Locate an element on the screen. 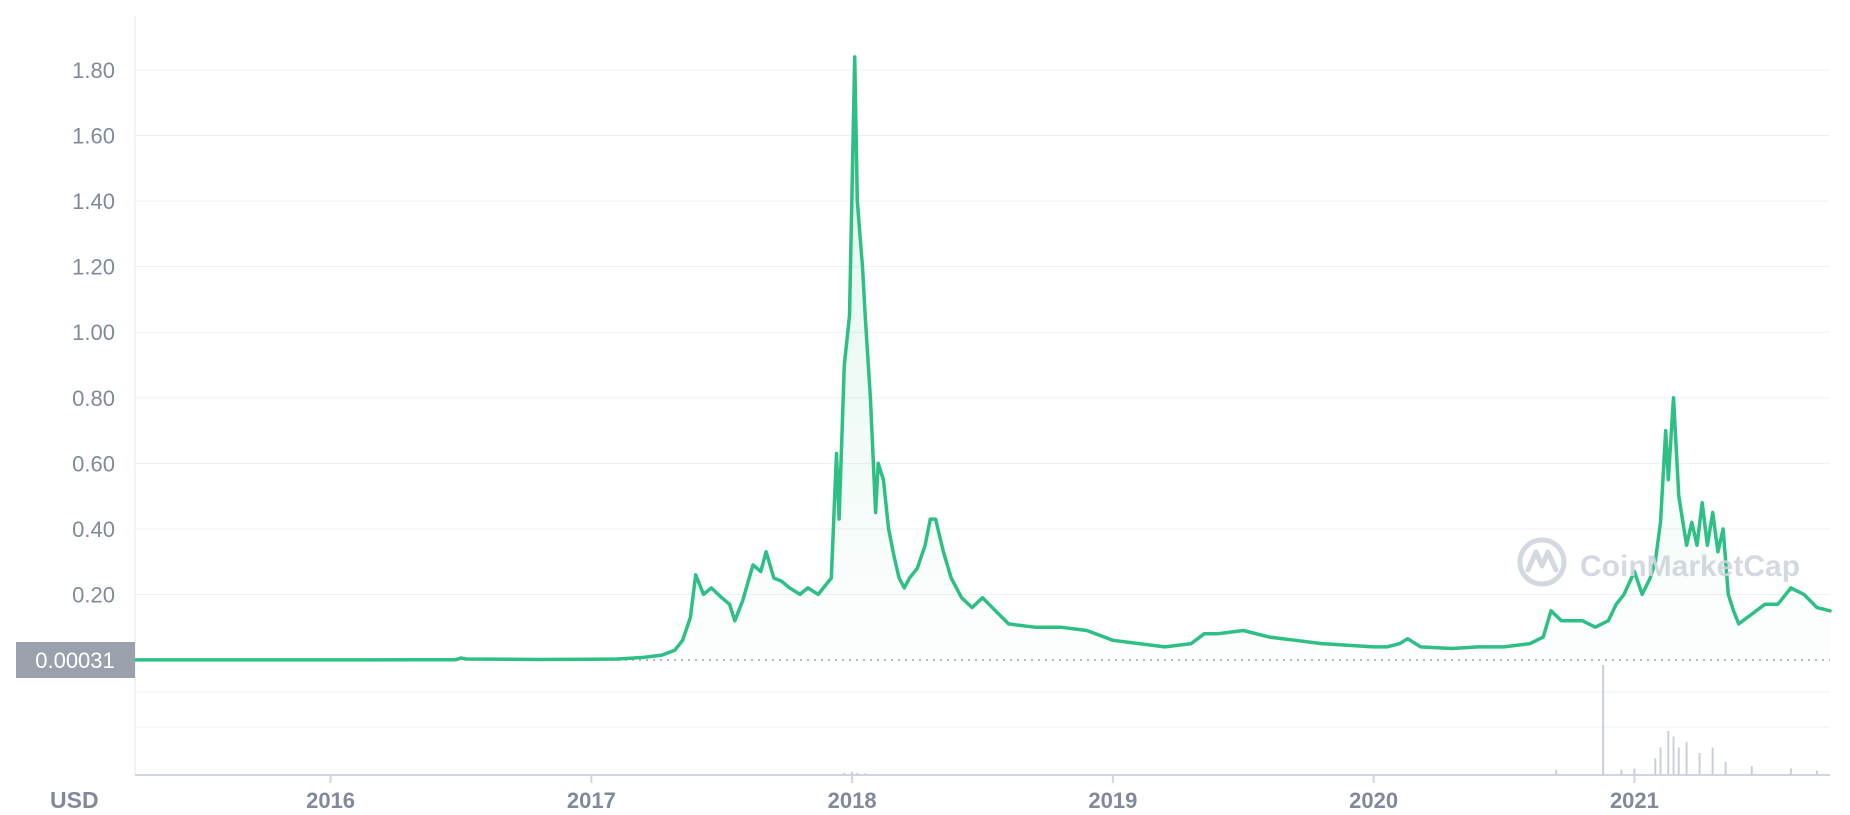 The width and height of the screenshot is (1850, 815). y-tick-label: 1.00 is located at coordinates (93, 332).